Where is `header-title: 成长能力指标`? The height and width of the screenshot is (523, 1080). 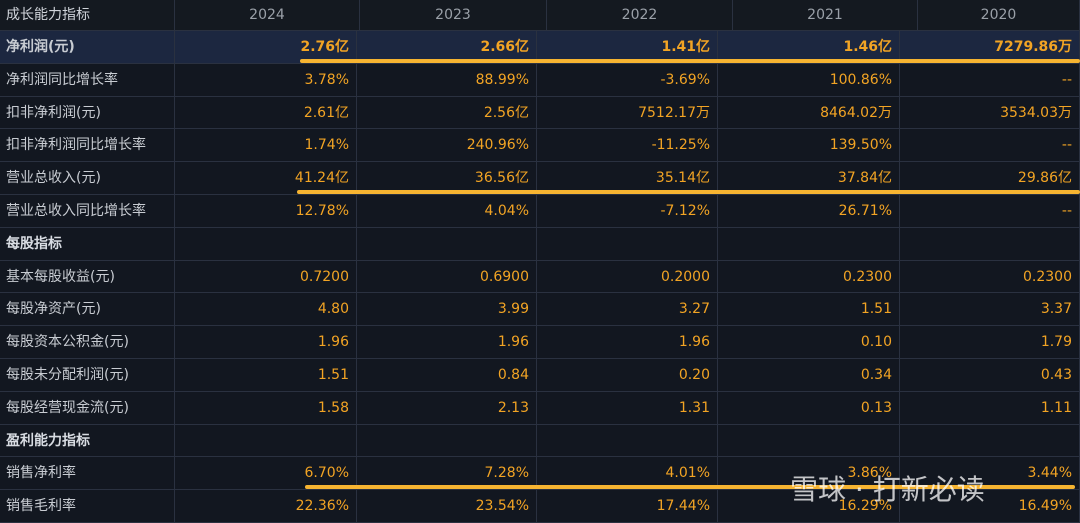
header-title: 成长能力指标 is located at coordinates (87, 15).